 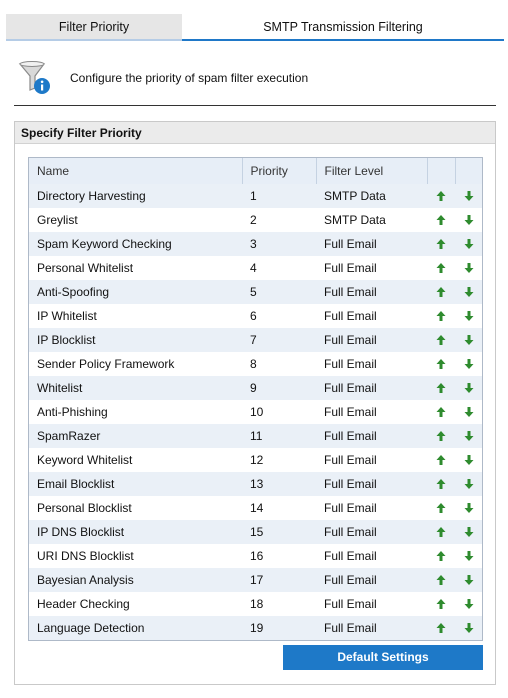 I want to click on column-header-name: Name, so click(x=136, y=171).